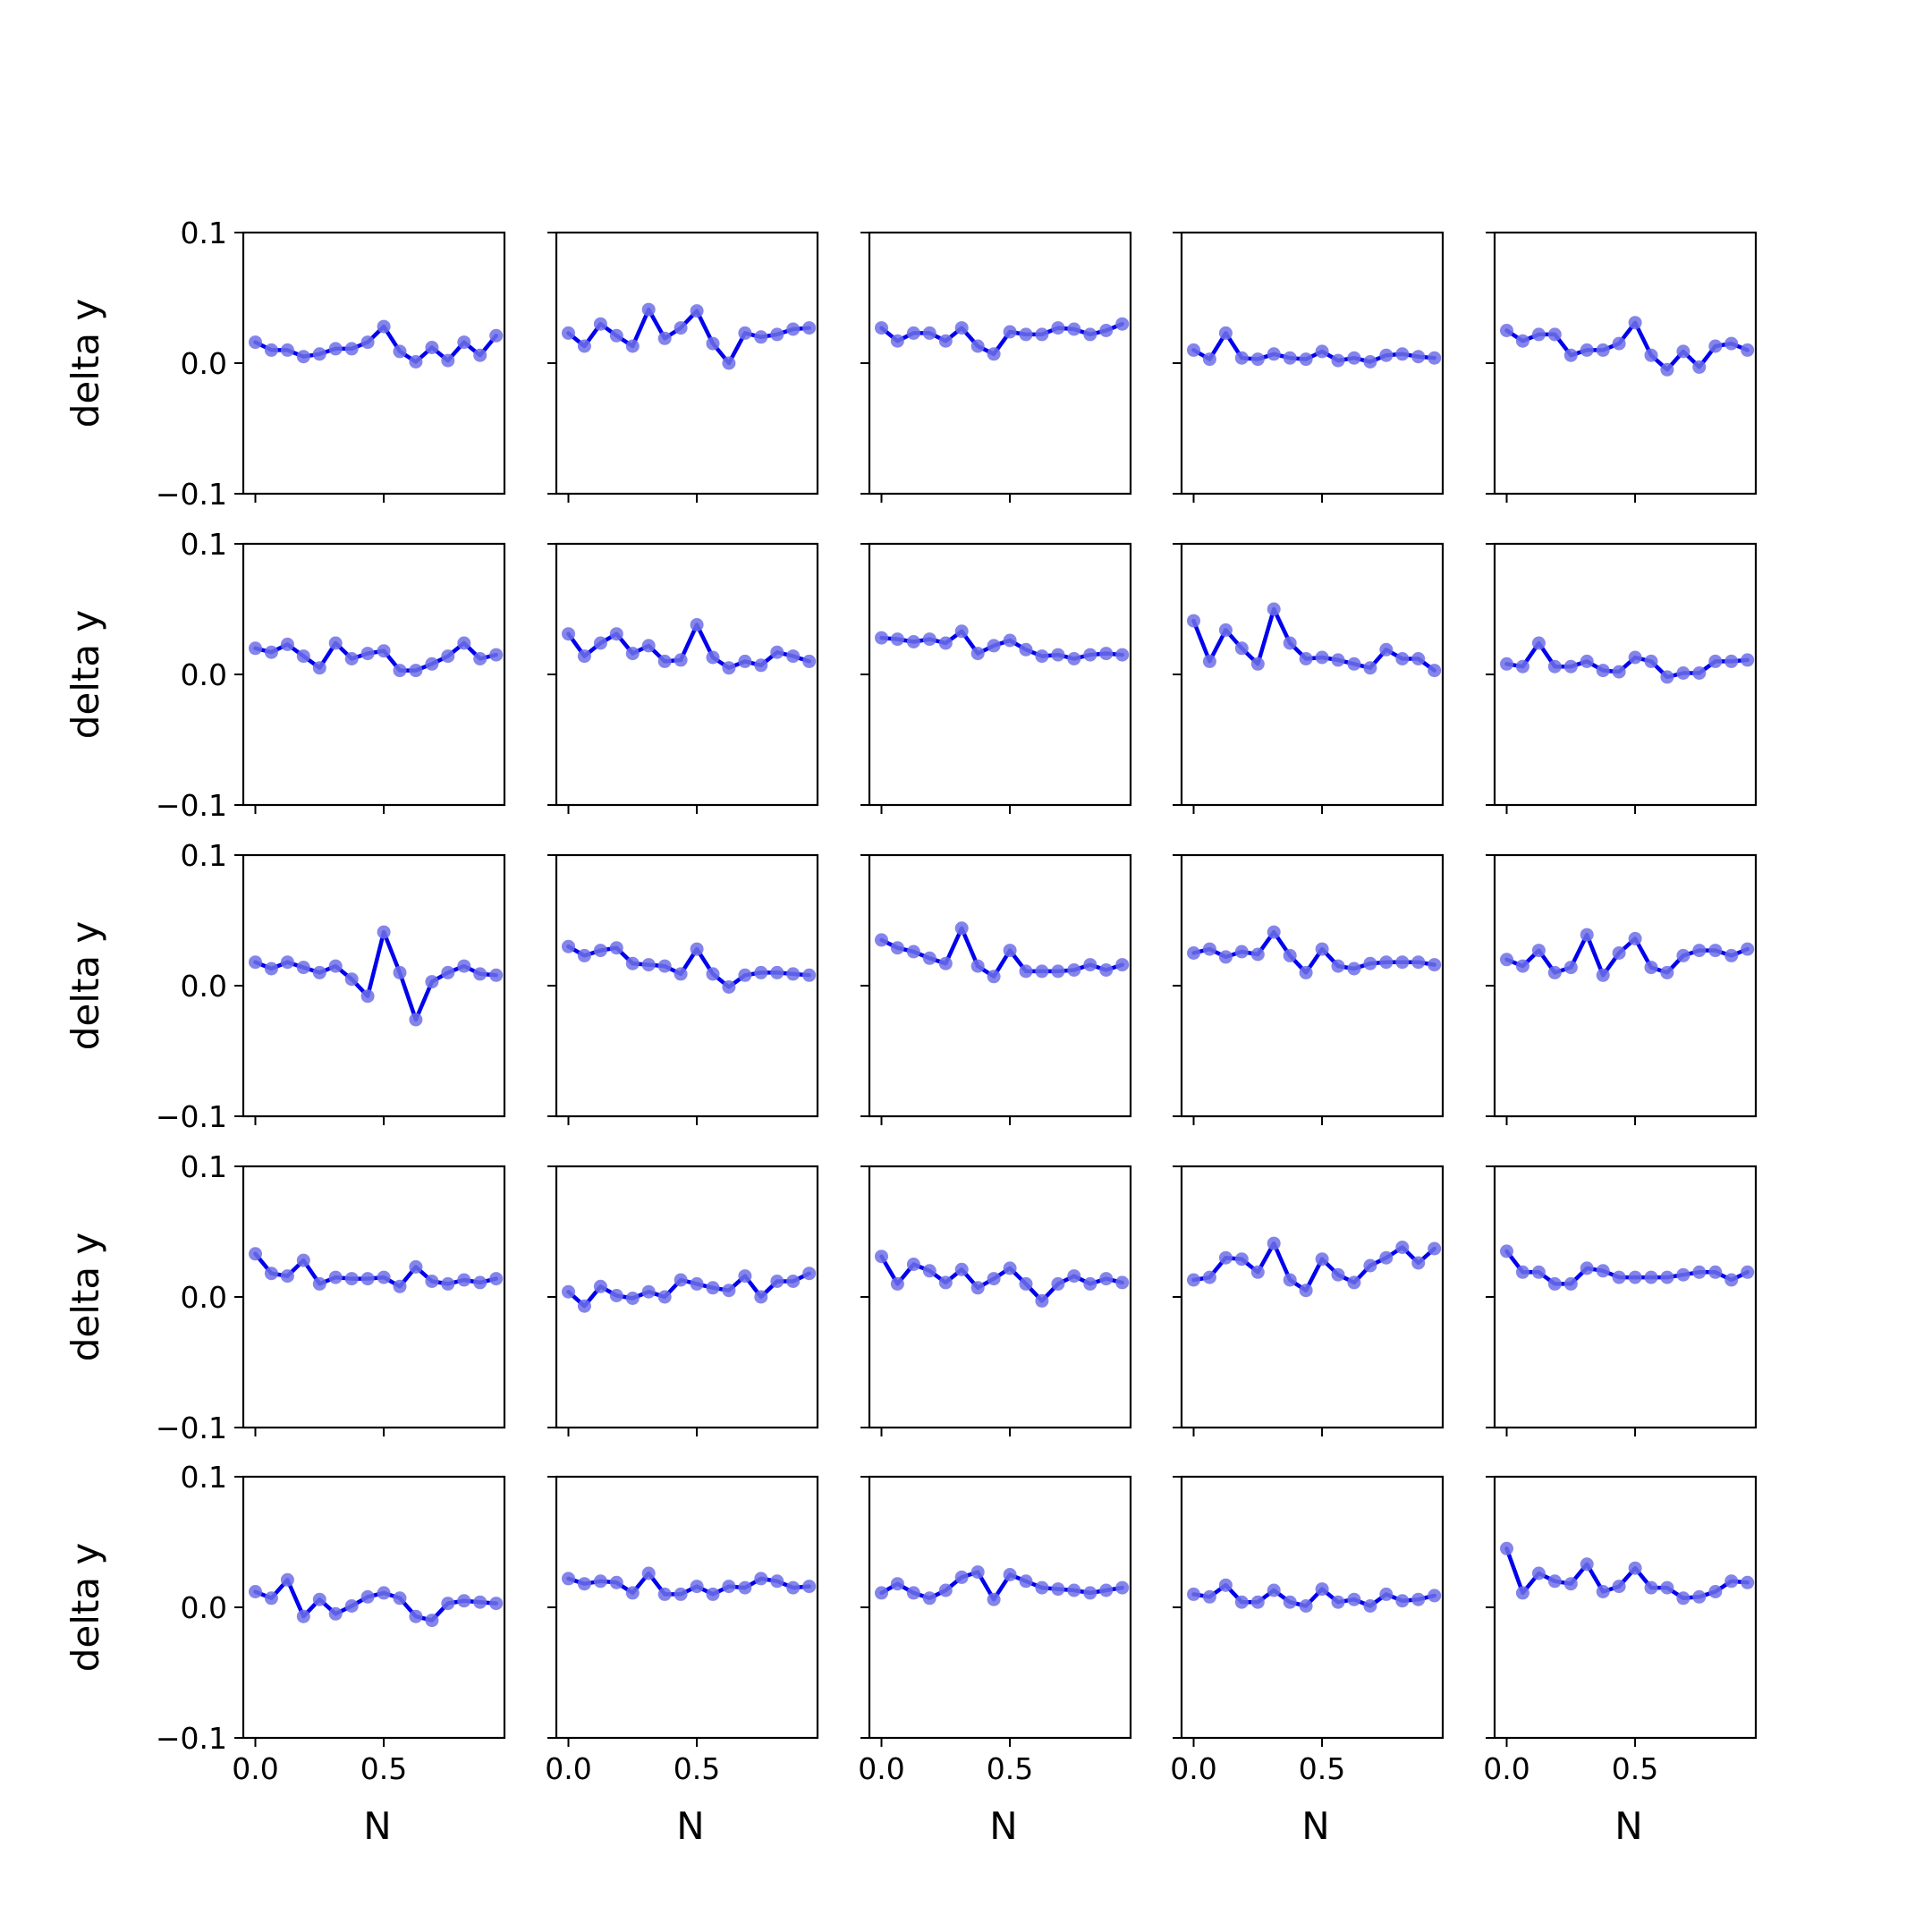 The width and height of the screenshot is (1932, 1932). What do you see at coordinates (85, 1608) in the screenshot?
I see `y-axis-label: delta y` at bounding box center [85, 1608].